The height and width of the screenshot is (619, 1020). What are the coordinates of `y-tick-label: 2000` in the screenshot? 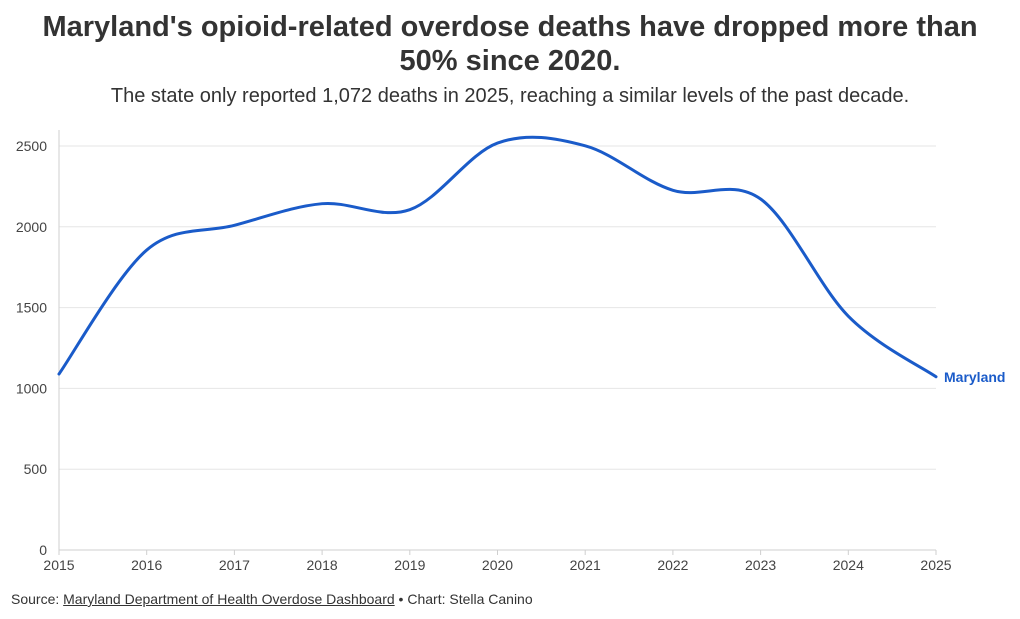 It's located at (31, 227).